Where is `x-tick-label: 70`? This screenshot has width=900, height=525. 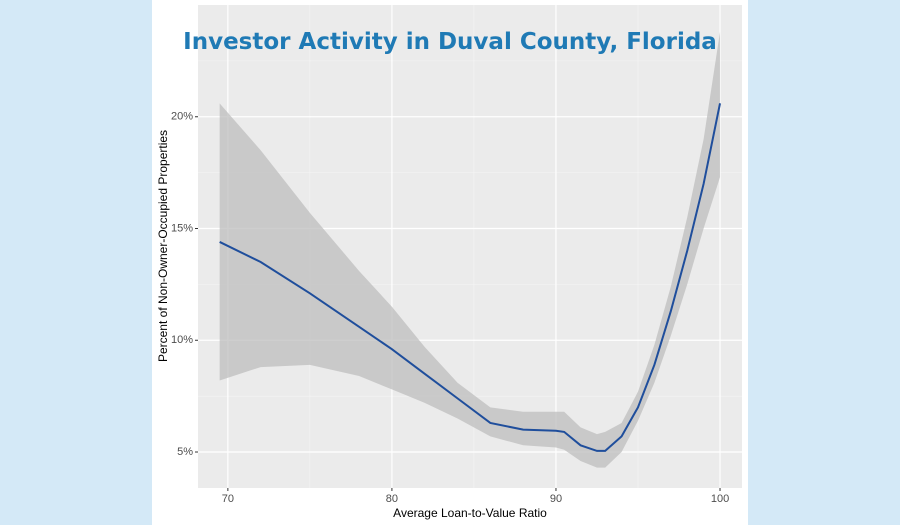 x-tick-label: 70 is located at coordinates (228, 499).